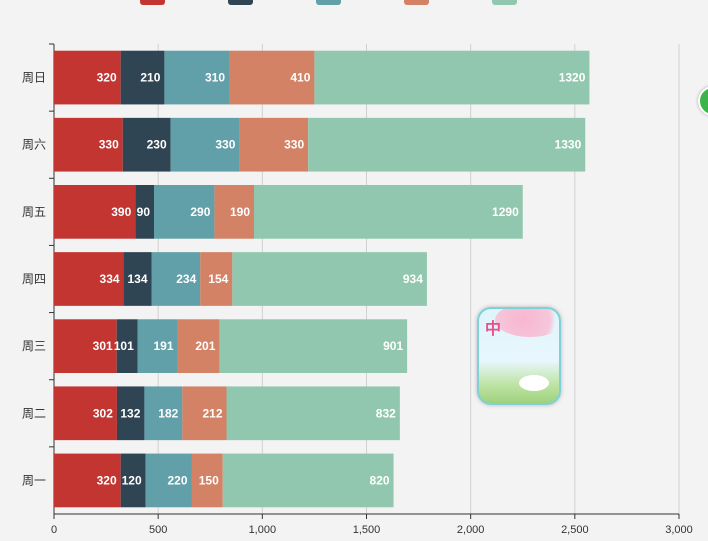  Describe the element at coordinates (505, 212) in the screenshot. I see `bar-value-label: 1290` at that location.